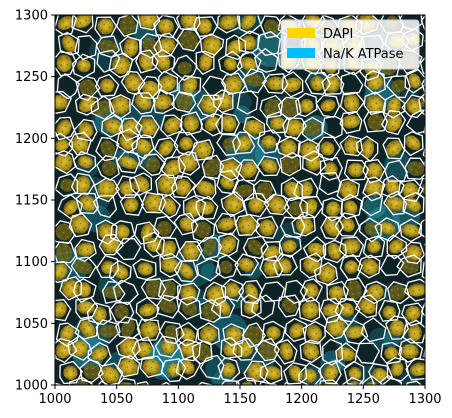  What do you see at coordinates (350, 44) in the screenshot?
I see `legend: DAPI Na/K ATPase` at bounding box center [350, 44].